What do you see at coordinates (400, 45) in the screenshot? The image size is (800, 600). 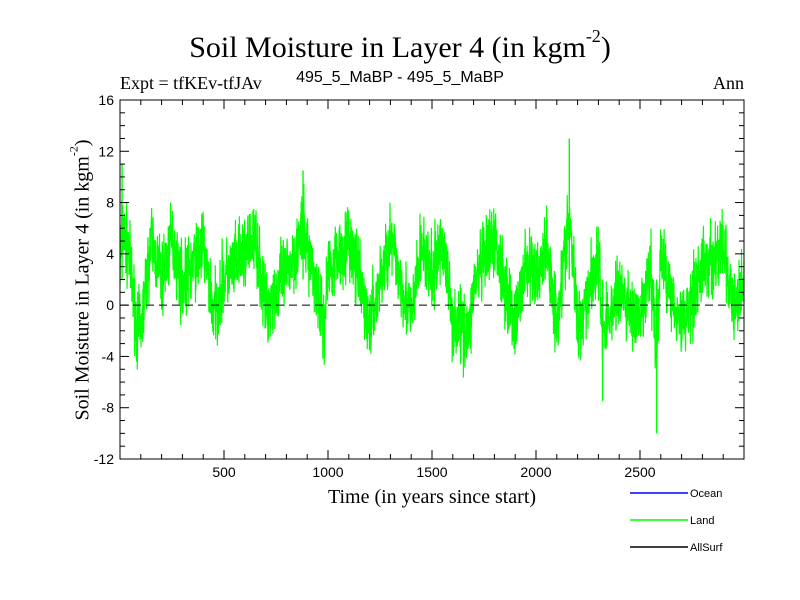 I see `chart-title: Soil Moisture in Layer 4 (in kgm-2)` at bounding box center [400, 45].